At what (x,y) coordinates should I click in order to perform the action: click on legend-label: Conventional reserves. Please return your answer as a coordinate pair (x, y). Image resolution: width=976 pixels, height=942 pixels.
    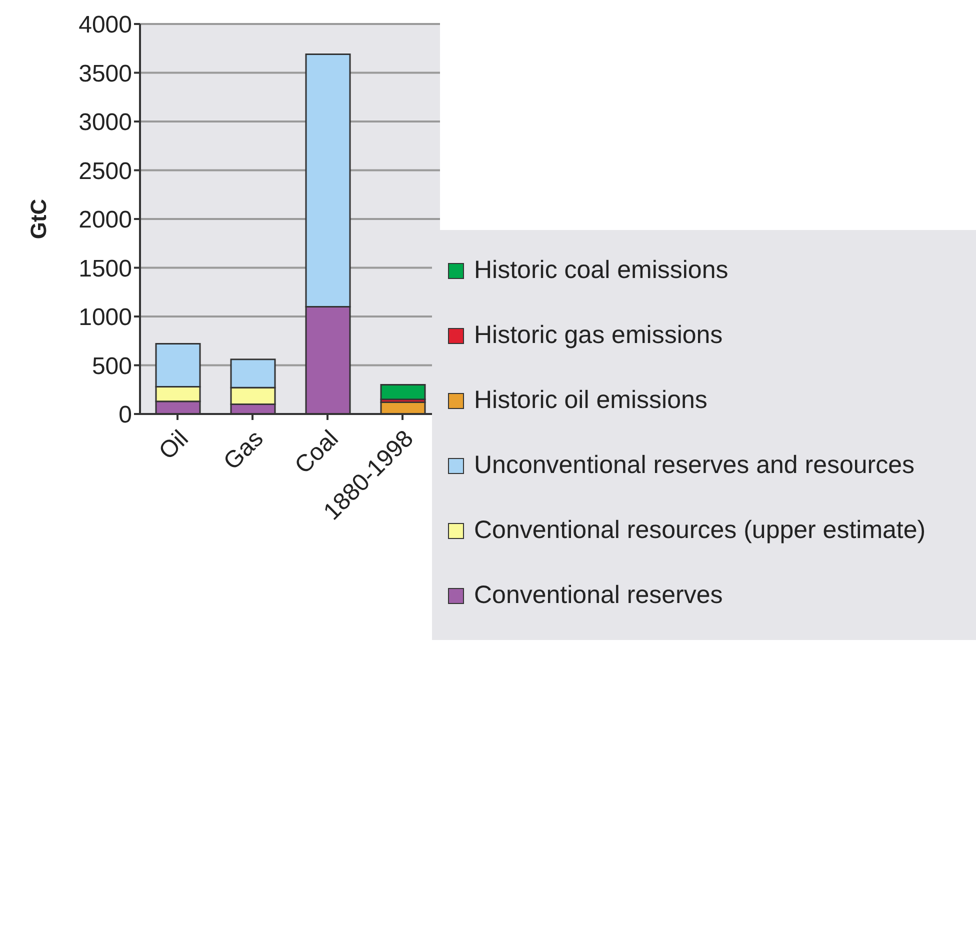
    Looking at the image, I should click on (598, 595).